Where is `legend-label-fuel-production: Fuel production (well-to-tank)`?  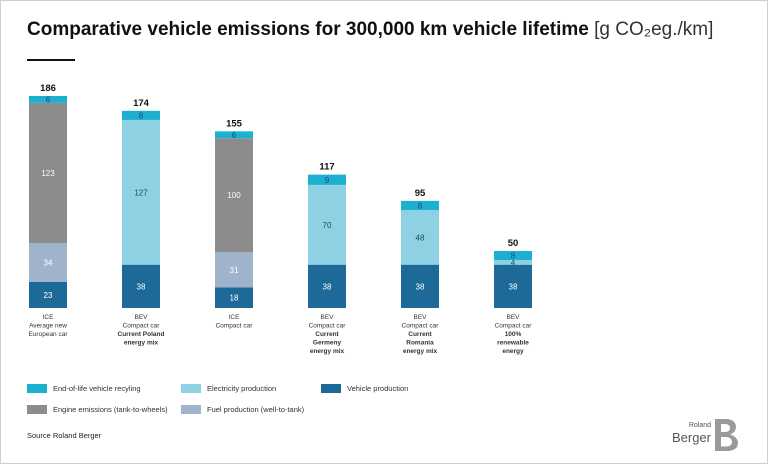 legend-label-fuel-production: Fuel production (well-to-tank) is located at coordinates (256, 409).